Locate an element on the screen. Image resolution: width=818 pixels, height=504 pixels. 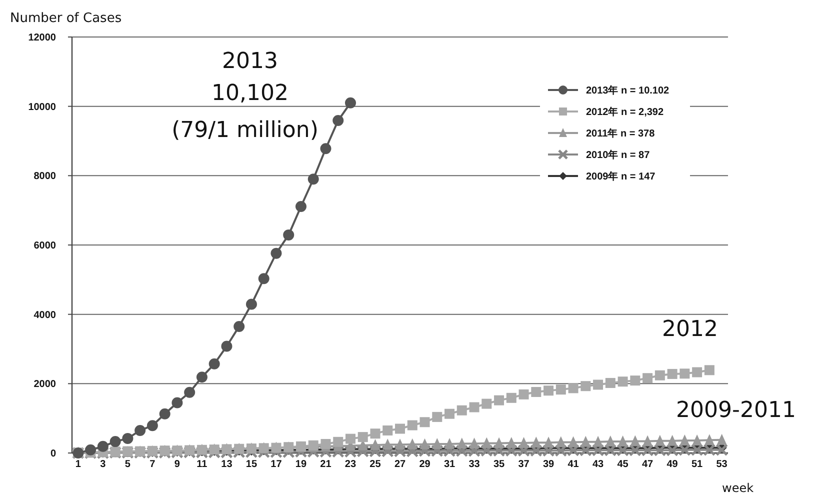
x-tick-label: 19 is located at coordinates (301, 464).